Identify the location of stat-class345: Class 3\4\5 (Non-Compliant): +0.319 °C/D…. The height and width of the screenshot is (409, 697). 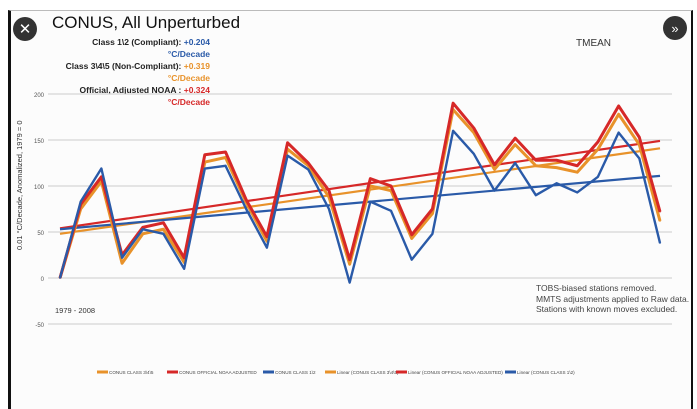
(130, 72).